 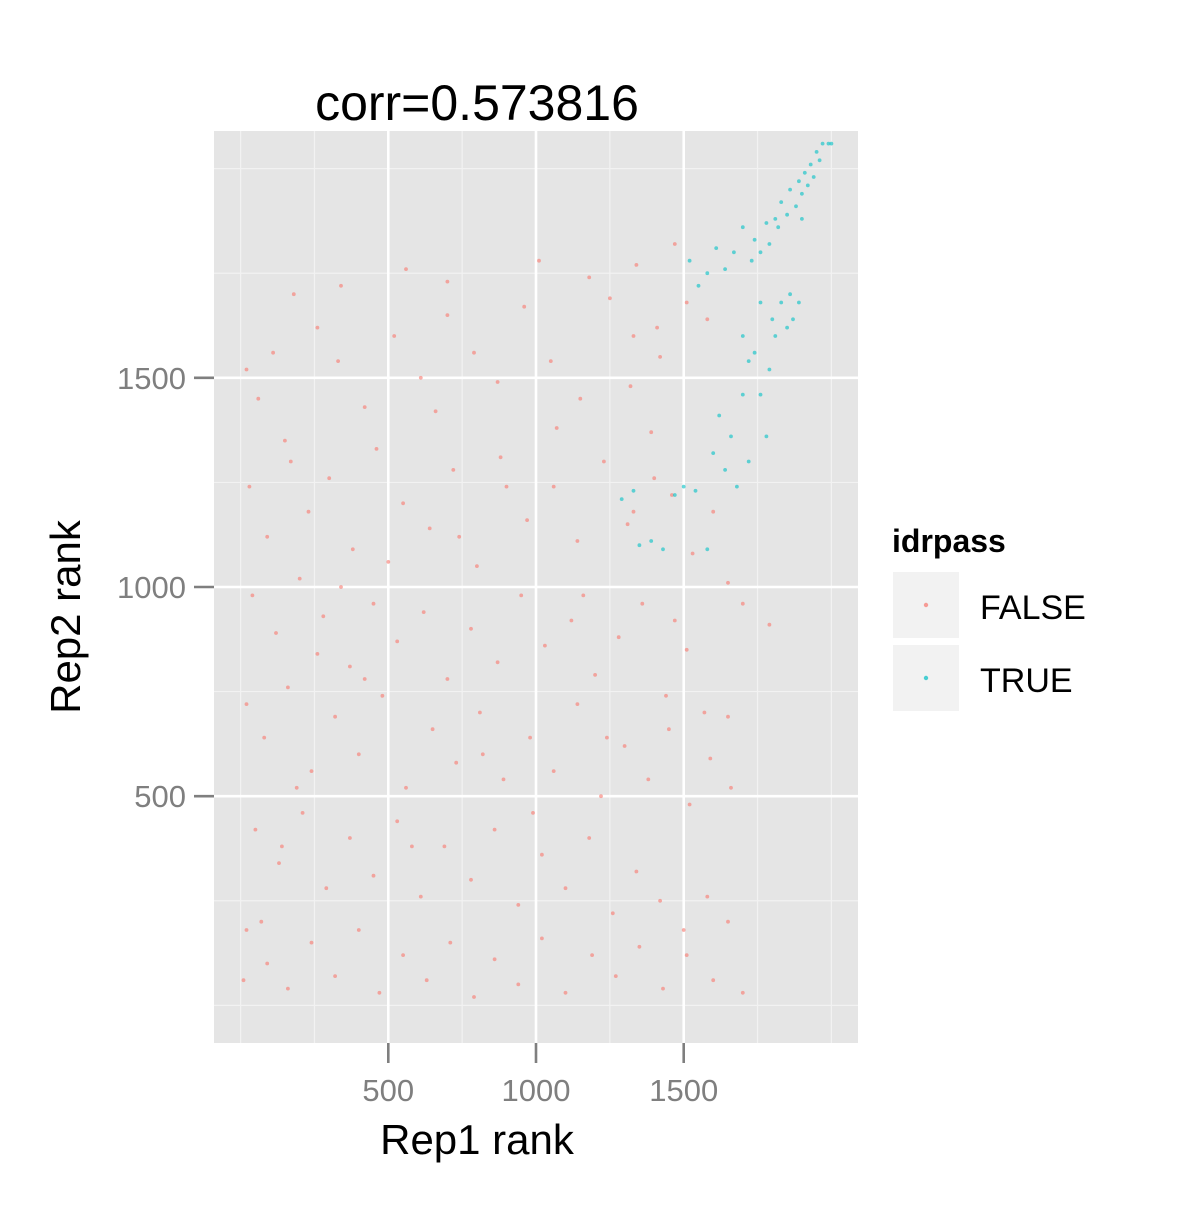 I want to click on x-tick-label: 1500, so click(x=683, y=1090).